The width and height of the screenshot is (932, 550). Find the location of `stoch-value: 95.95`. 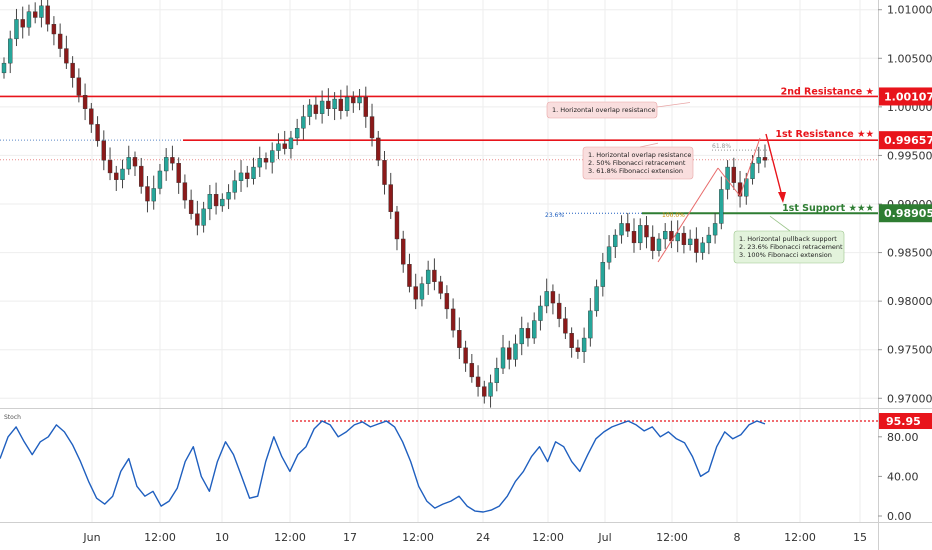

stoch-value: 95.95 is located at coordinates (903, 421).